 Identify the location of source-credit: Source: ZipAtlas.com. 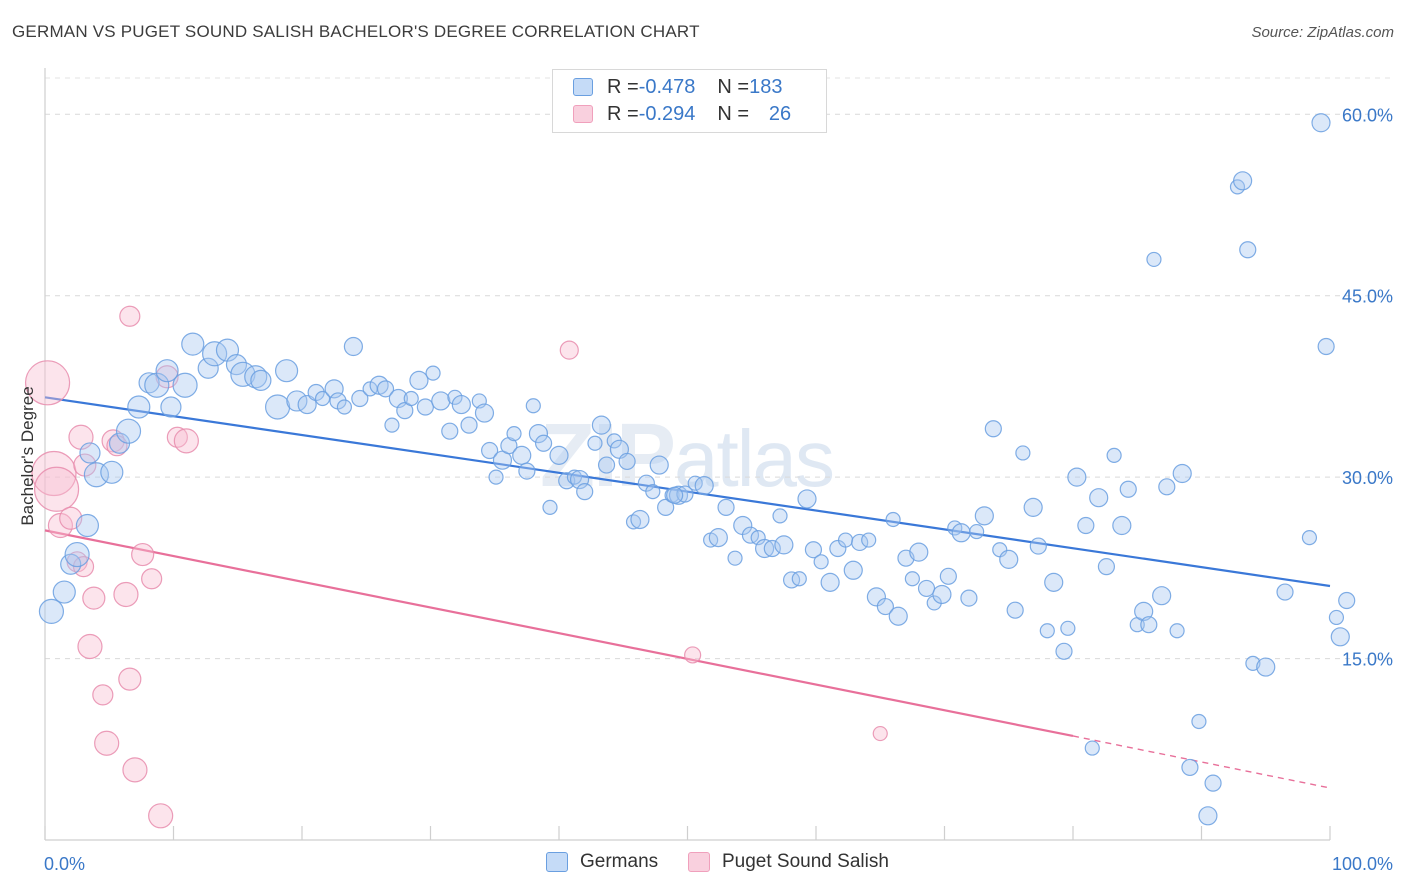
(1322, 32).